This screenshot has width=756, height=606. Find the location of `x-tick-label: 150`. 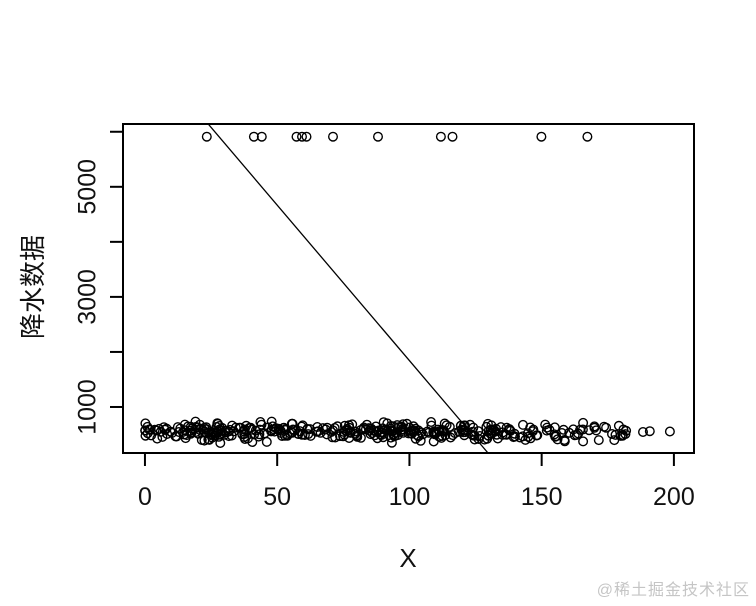

x-tick-label: 150 is located at coordinates (542, 497).